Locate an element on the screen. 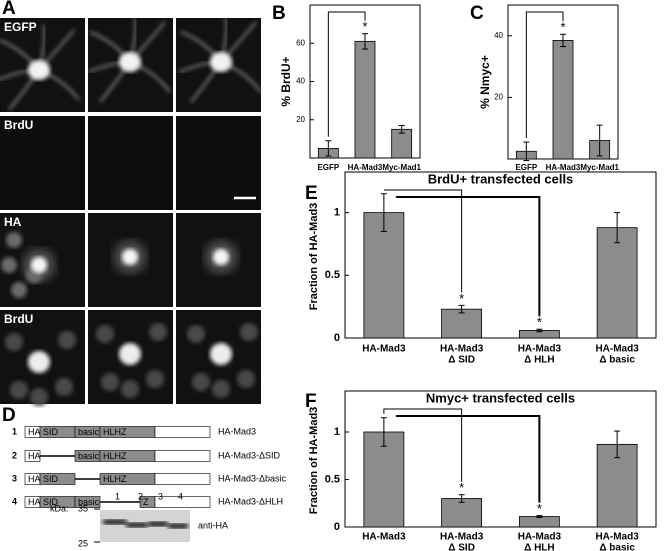 Image resolution: width=664 pixels, height=551 pixels. x-tick-label: Δ HLH is located at coordinates (539, 547).